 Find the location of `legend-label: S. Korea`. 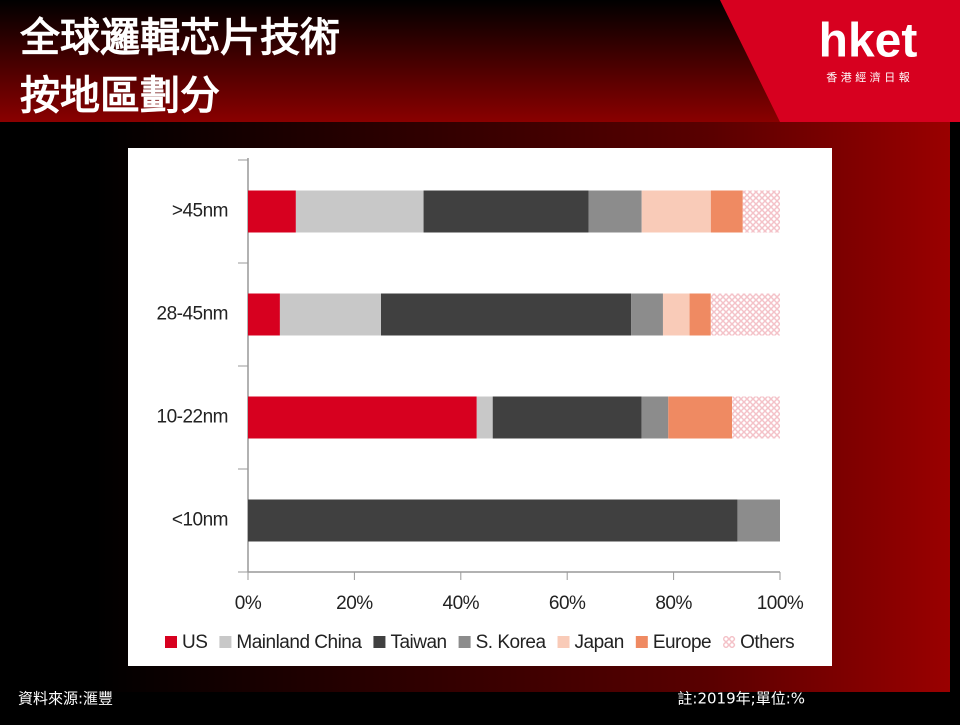

legend-label: S. Korea is located at coordinates (511, 642).